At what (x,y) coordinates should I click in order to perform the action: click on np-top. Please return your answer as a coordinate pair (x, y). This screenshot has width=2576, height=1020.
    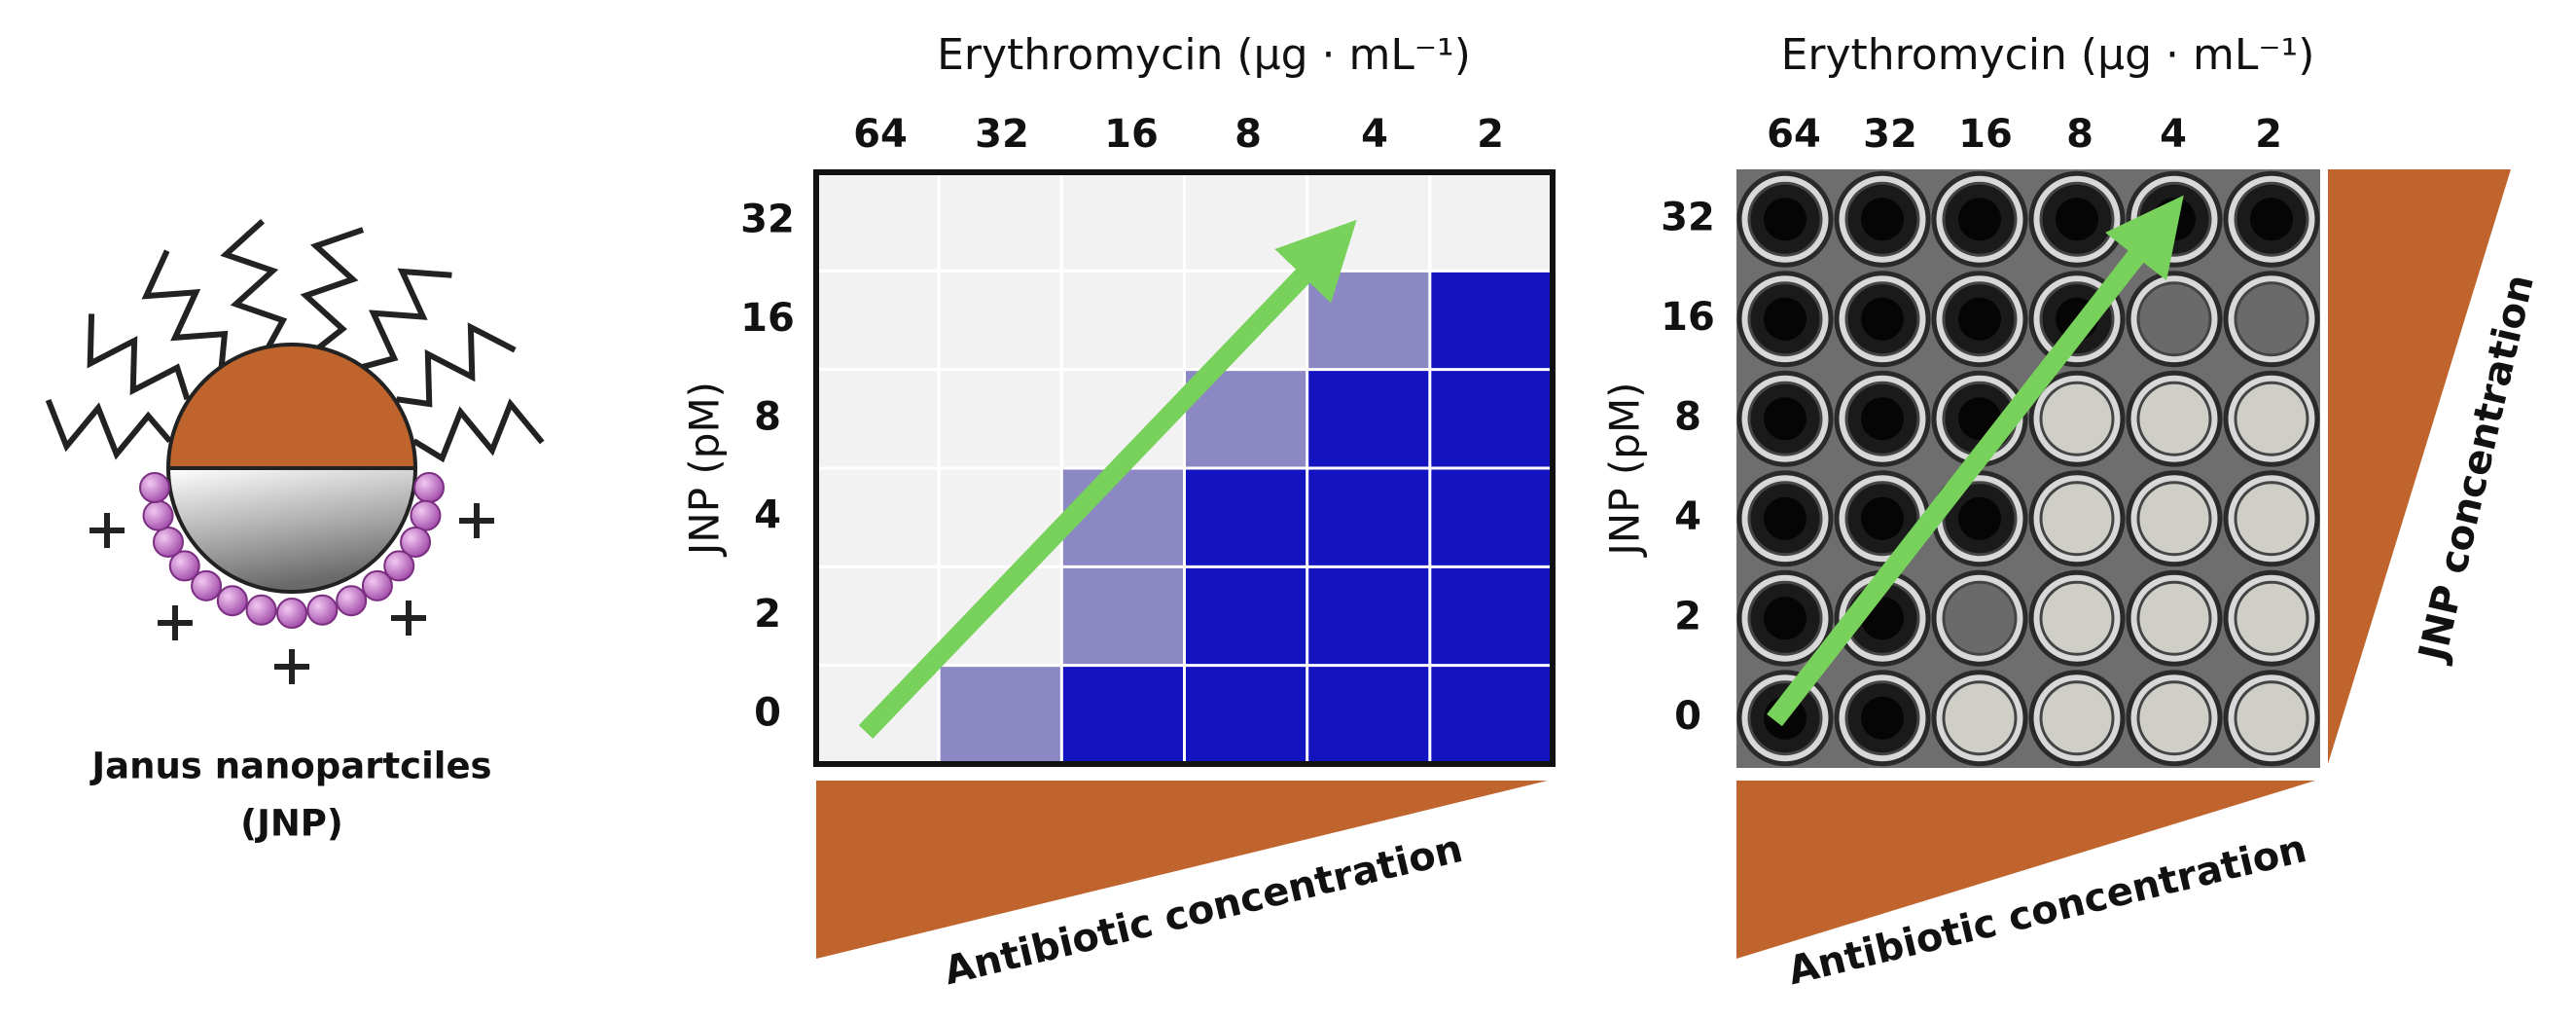
    Looking at the image, I should click on (291, 406).